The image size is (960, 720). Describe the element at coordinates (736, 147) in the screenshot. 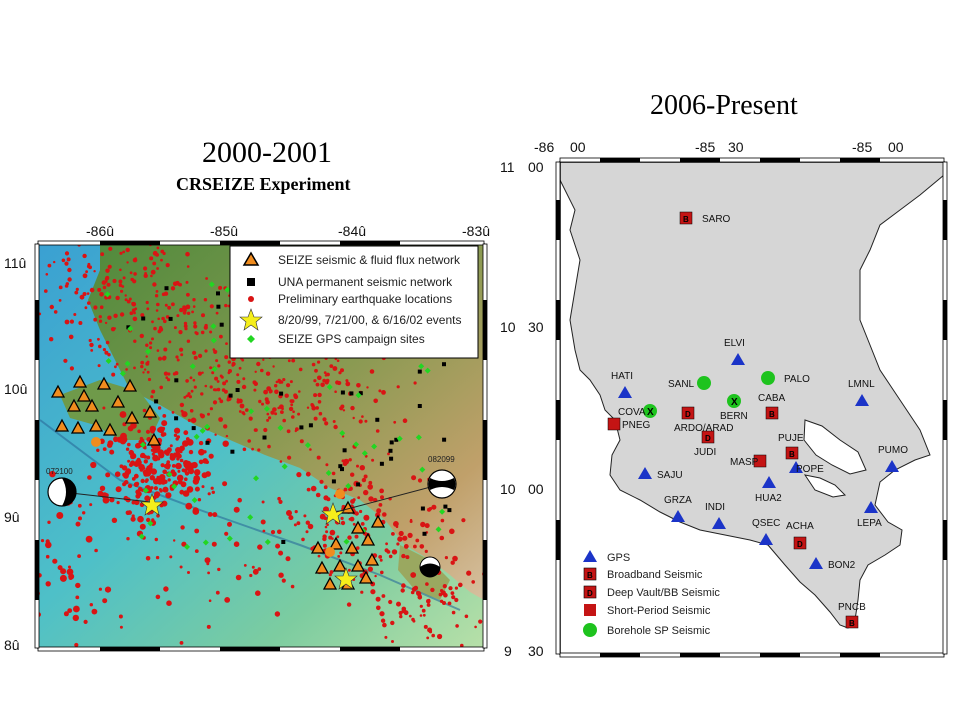

I see `lon-tick-label: 30` at that location.